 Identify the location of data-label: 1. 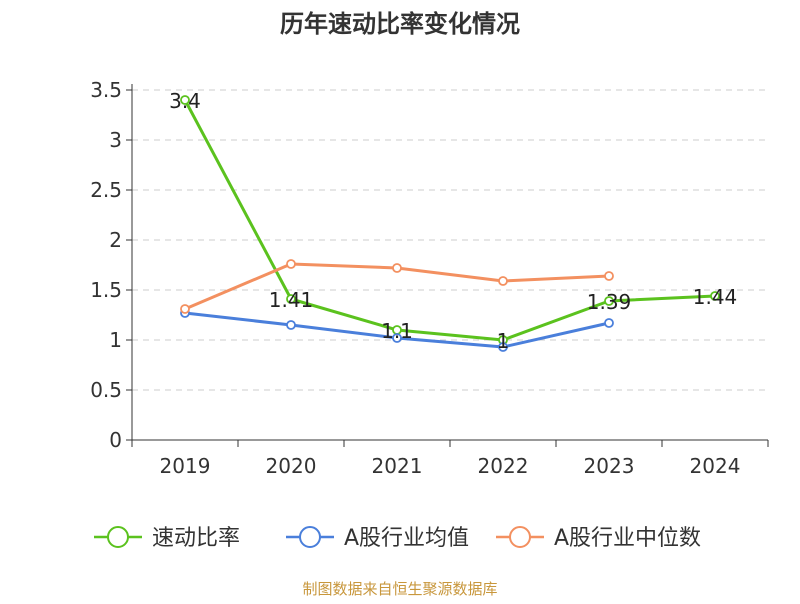
(503, 341).